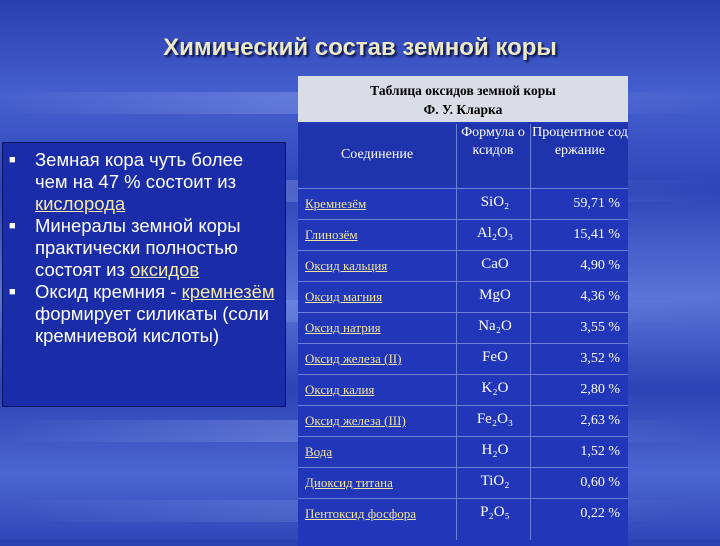 This screenshot has height=546, width=720. What do you see at coordinates (463, 482) in the screenshot?
I see `table-row: Диоксид титана TiO₂ 0,60 %` at bounding box center [463, 482].